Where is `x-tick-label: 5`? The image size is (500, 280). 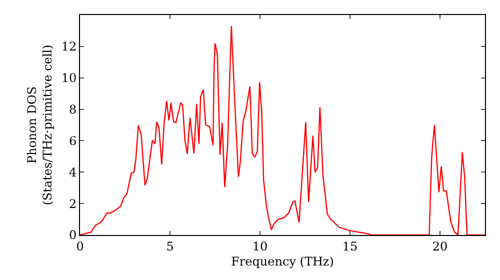 x-tick-label: 5 is located at coordinates (170, 246).